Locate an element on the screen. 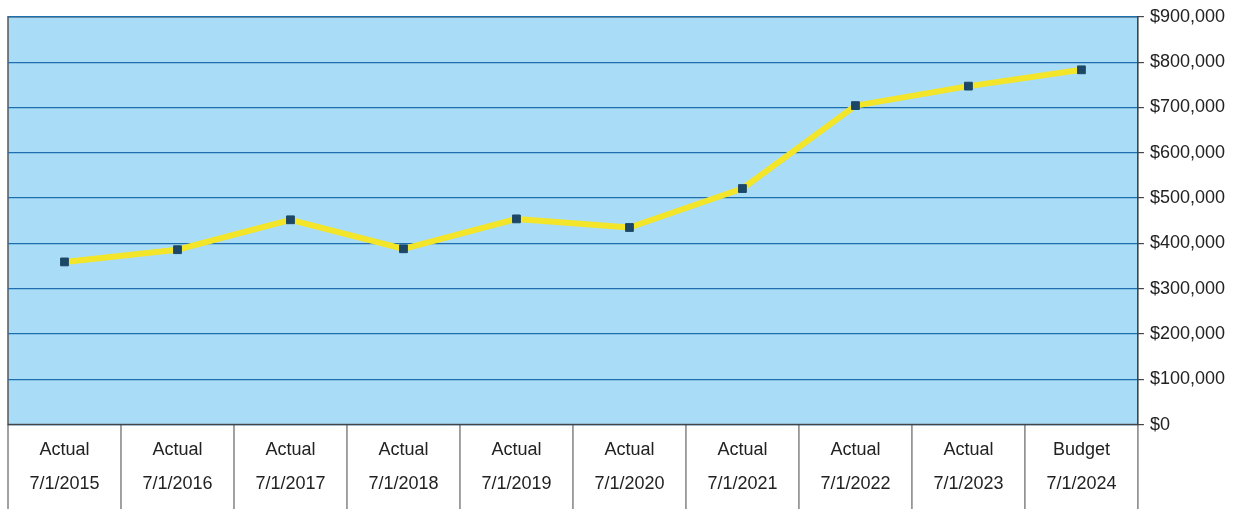 The image size is (1235, 509). y-tick-label: $0 is located at coordinates (1159, 423).